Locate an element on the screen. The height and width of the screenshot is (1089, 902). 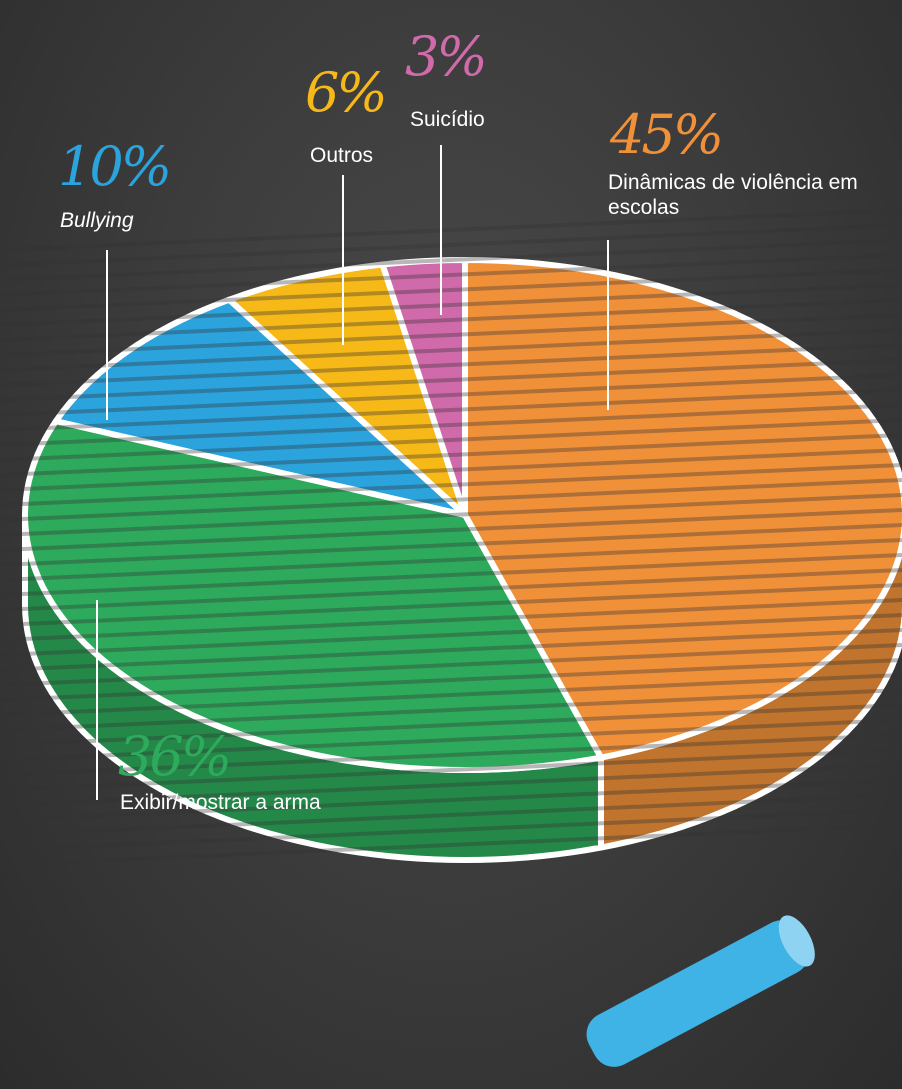
category-label: Exibir/mostrar a arma is located at coordinates (220, 802).